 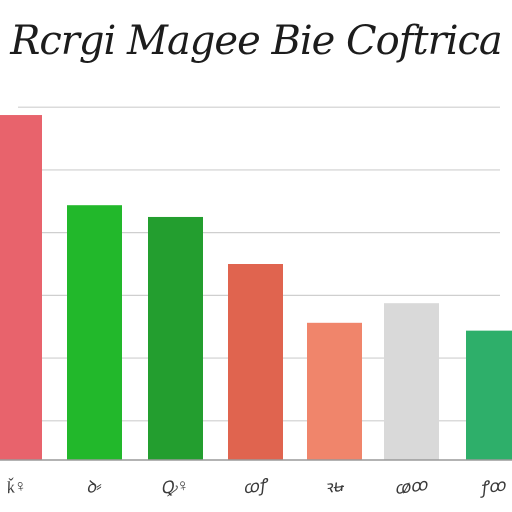 What do you see at coordinates (411, 487) in the screenshot?
I see `x-tick-label: ꭄꝏ` at bounding box center [411, 487].